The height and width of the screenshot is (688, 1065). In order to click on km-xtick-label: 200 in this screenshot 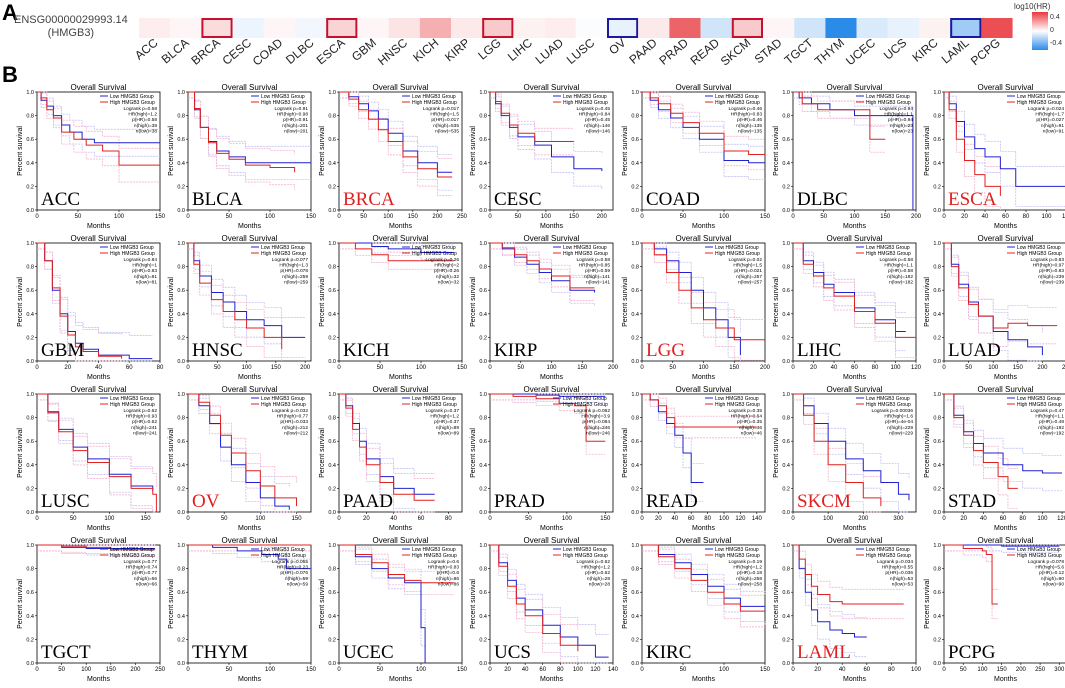, I will do `click(613, 368)`.